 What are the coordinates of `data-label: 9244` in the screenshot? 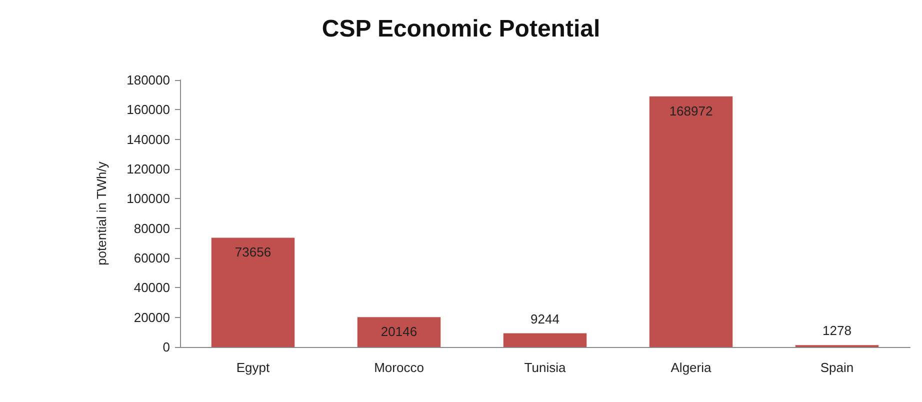 It's located at (545, 318).